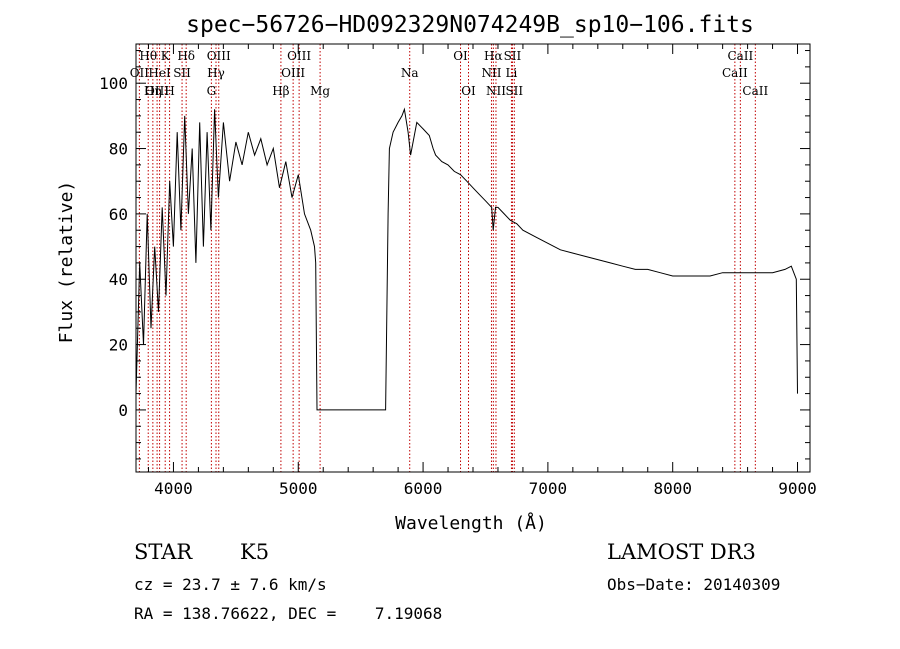 Image resolution: width=900 pixels, height=649 pixels. Describe the element at coordinates (118, 279) in the screenshot. I see `y-tick-label: 40` at that location.